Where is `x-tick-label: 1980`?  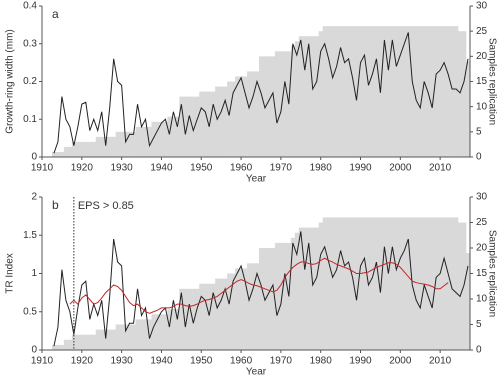 x-tick-label: 1980 is located at coordinates (321, 168).